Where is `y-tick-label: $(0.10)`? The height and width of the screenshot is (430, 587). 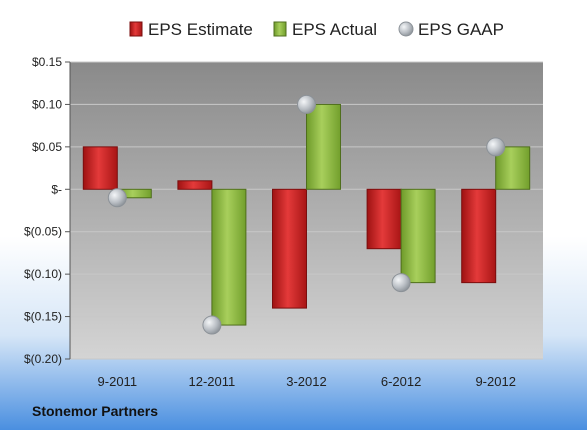
y-tick-label: $(0.10) is located at coordinates (43, 274).